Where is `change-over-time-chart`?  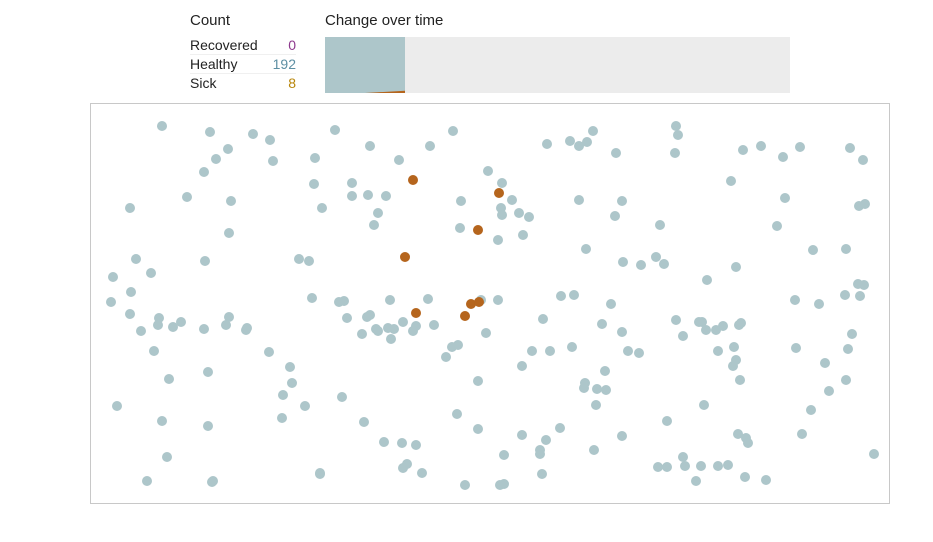
change-over-time-chart is located at coordinates (557, 65).